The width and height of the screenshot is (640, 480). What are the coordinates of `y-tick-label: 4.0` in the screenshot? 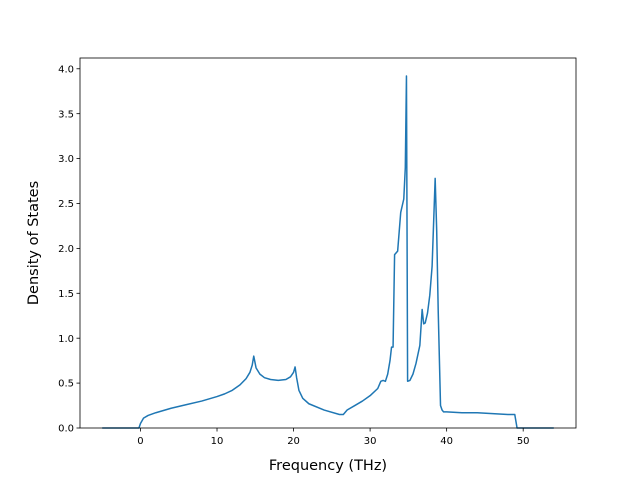 It's located at (66, 69).